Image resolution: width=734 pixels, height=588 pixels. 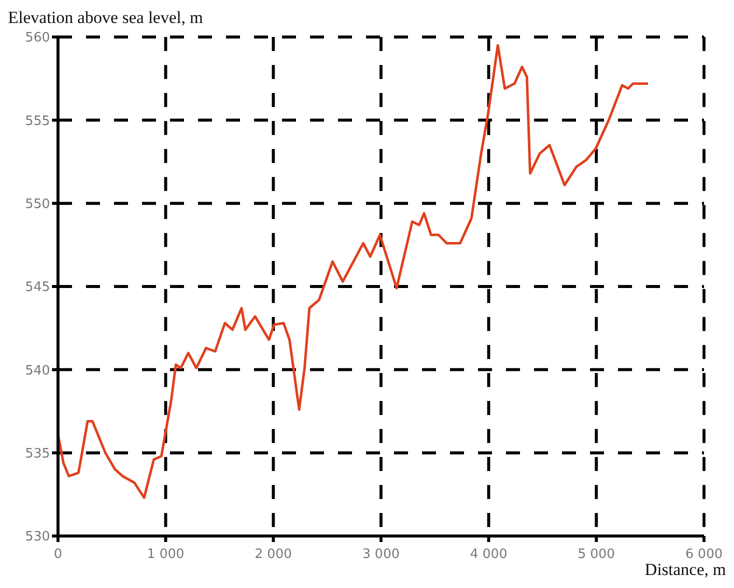 What do you see at coordinates (37, 204) in the screenshot?
I see `y-tick-label: 550` at bounding box center [37, 204].